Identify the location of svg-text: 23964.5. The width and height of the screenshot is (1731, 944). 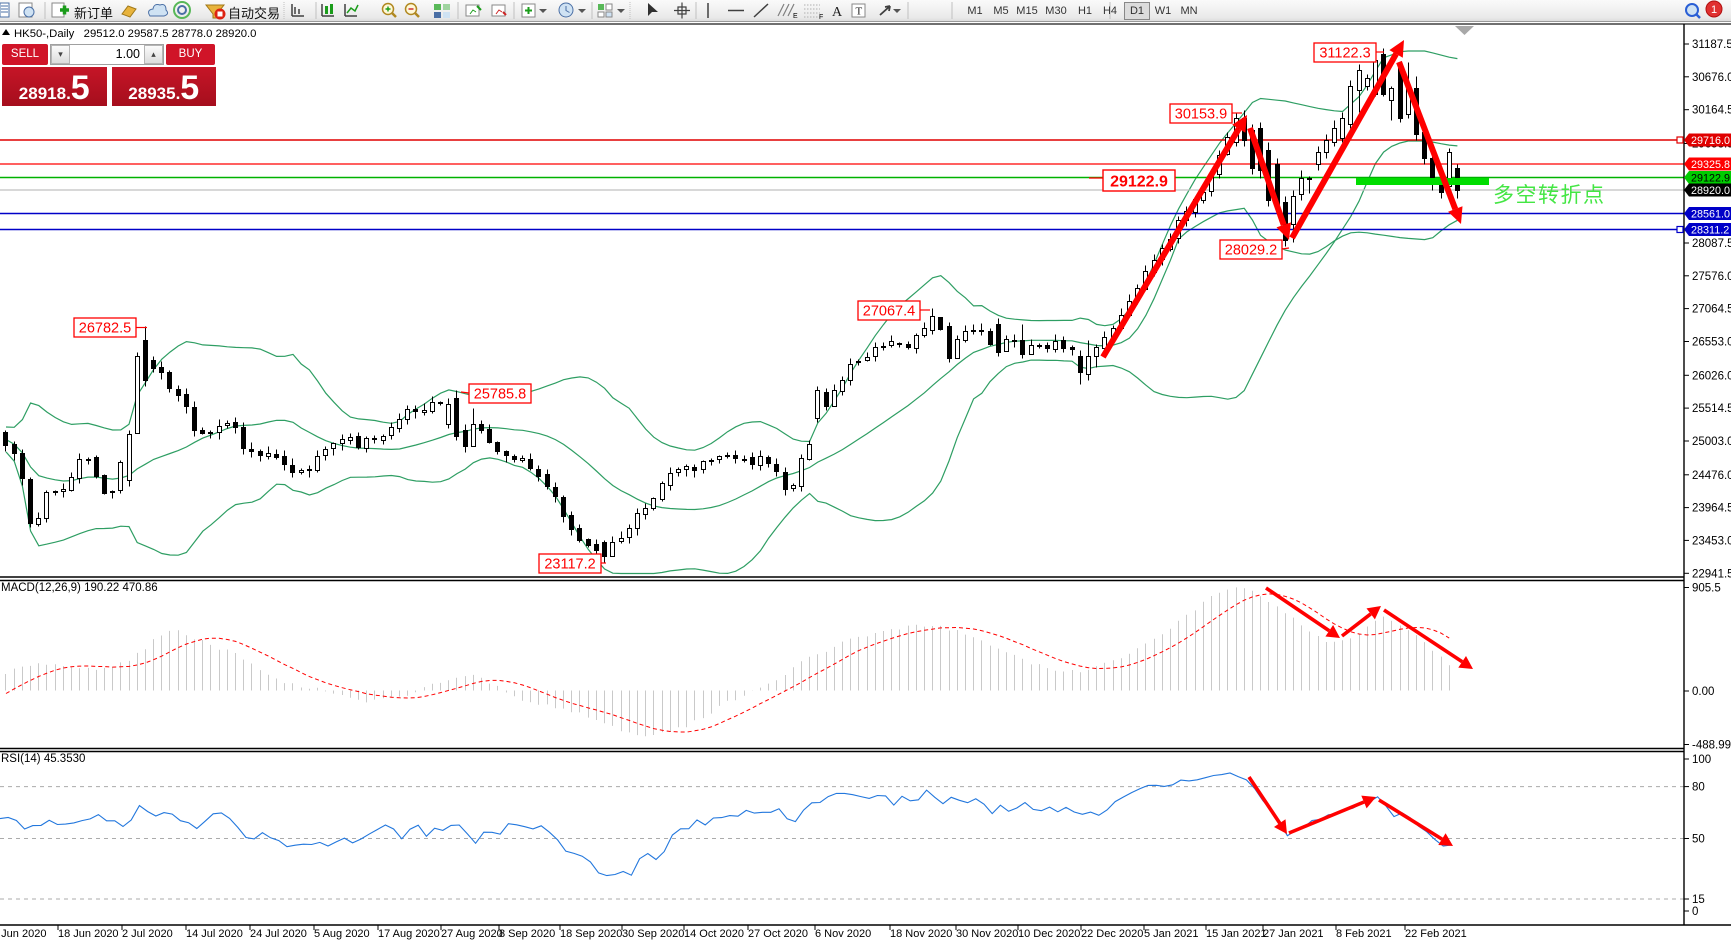
(1711, 509).